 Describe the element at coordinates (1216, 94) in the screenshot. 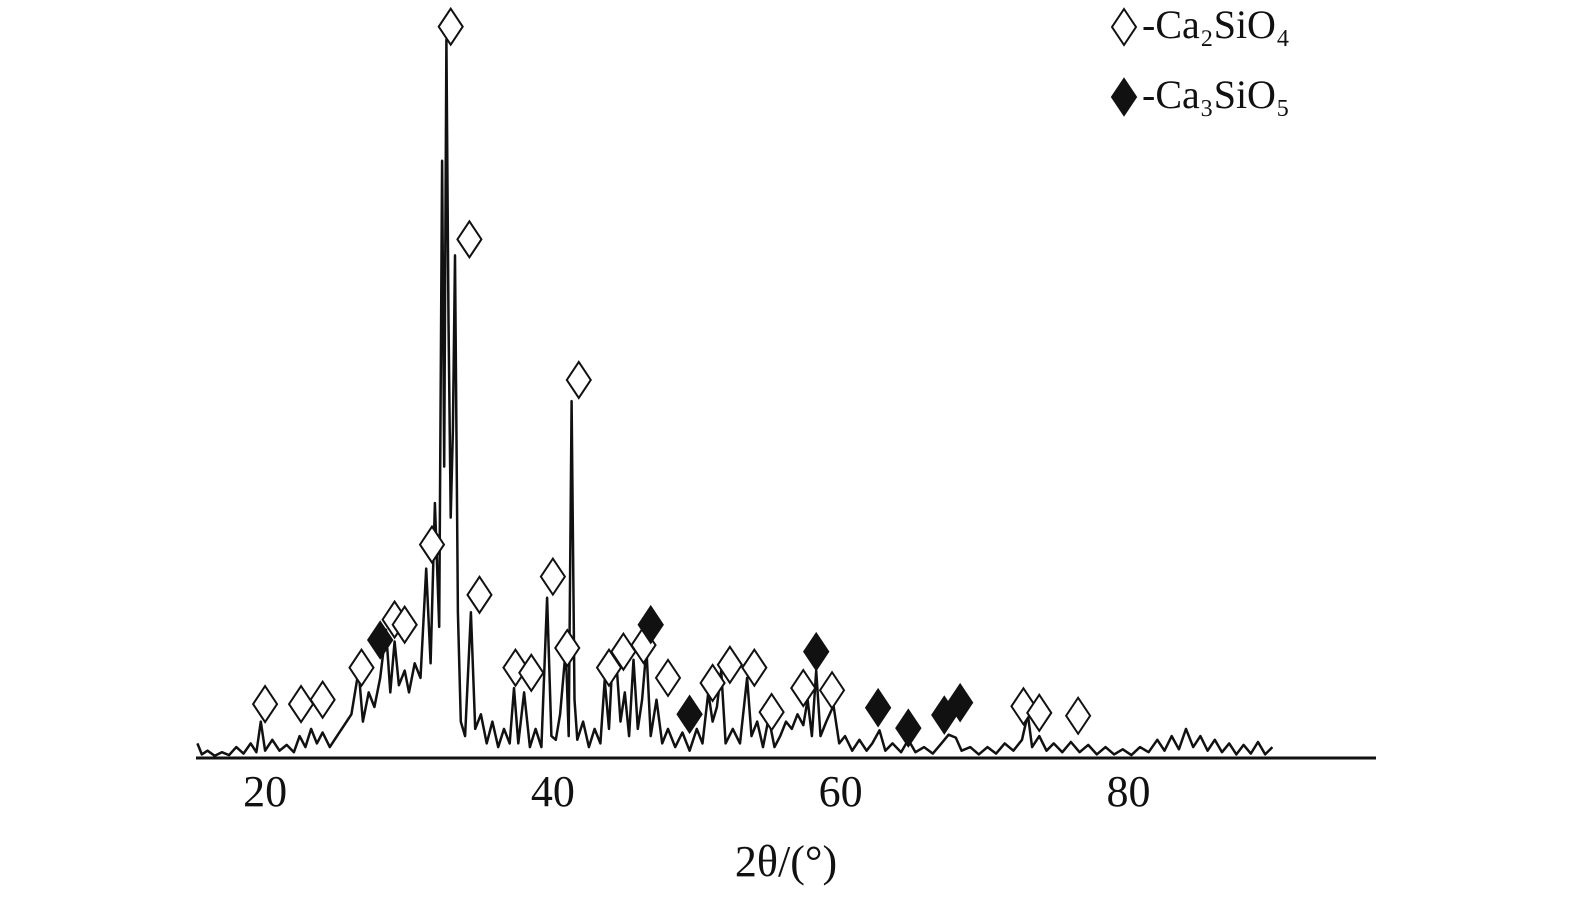

I see `legend-label: -Ca₃SiO₅` at that location.